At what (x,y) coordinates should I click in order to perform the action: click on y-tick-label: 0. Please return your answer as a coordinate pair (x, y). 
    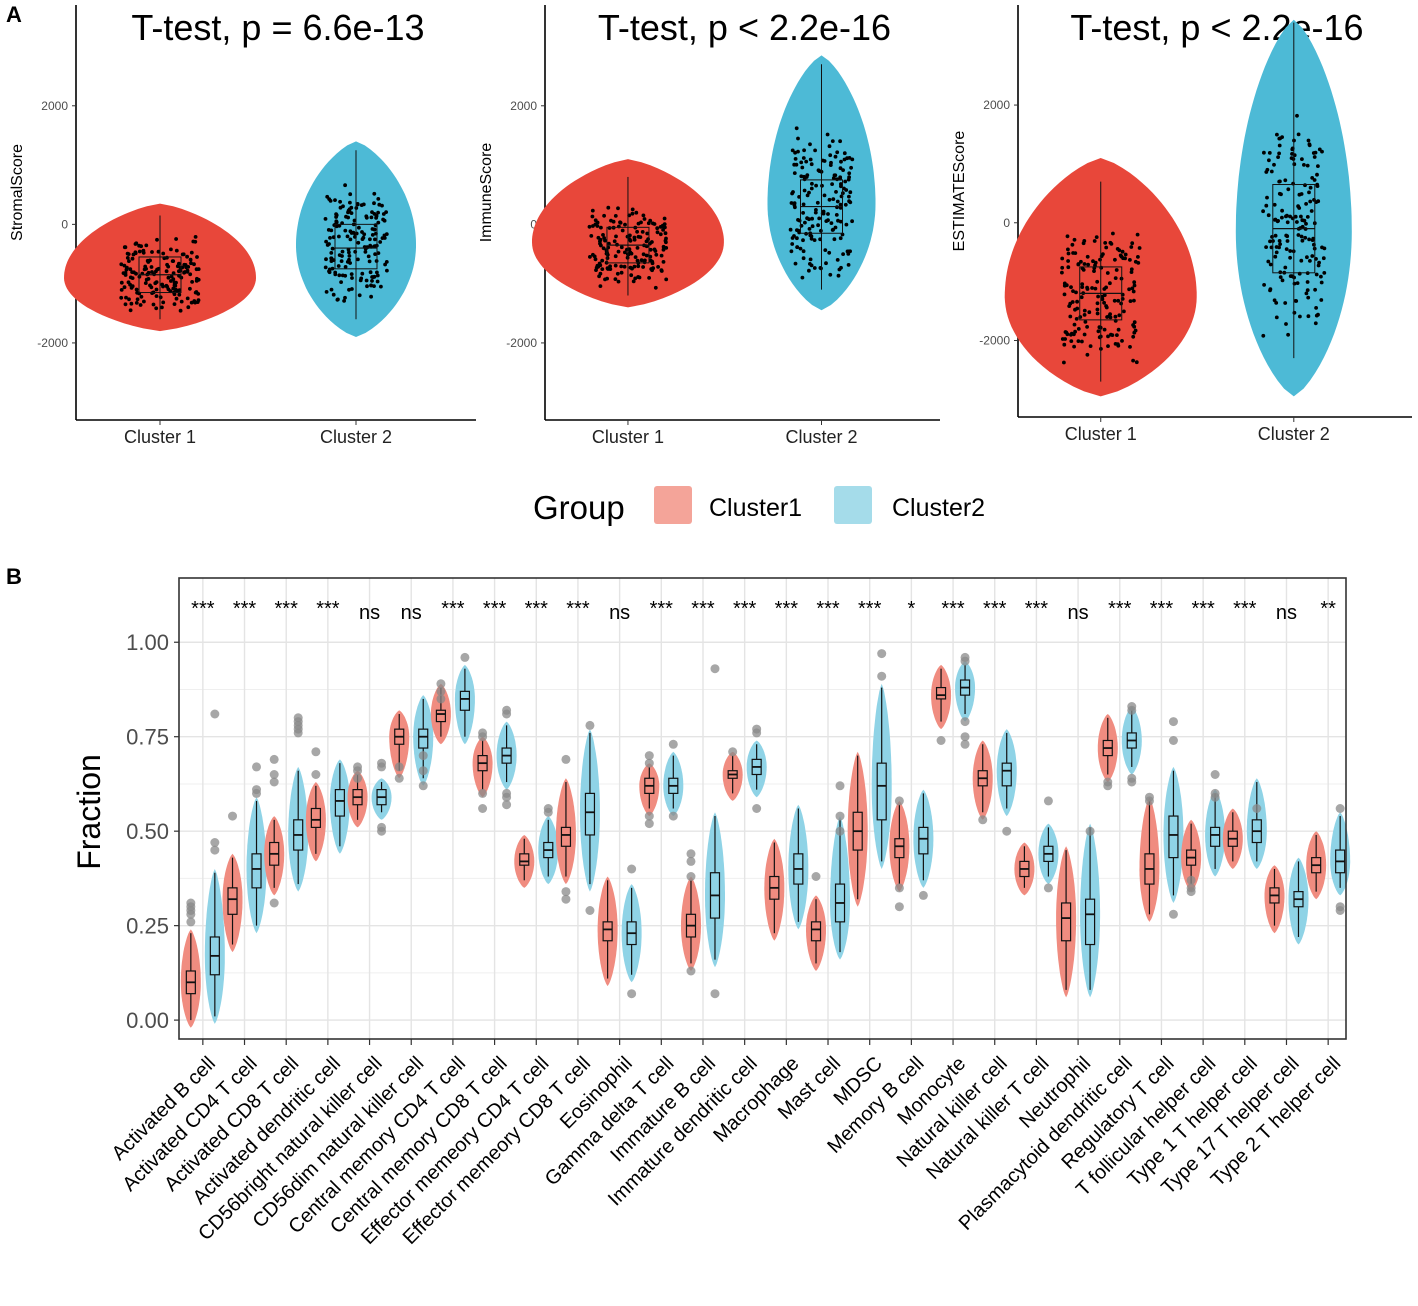
    Looking at the image, I should click on (533, 224).